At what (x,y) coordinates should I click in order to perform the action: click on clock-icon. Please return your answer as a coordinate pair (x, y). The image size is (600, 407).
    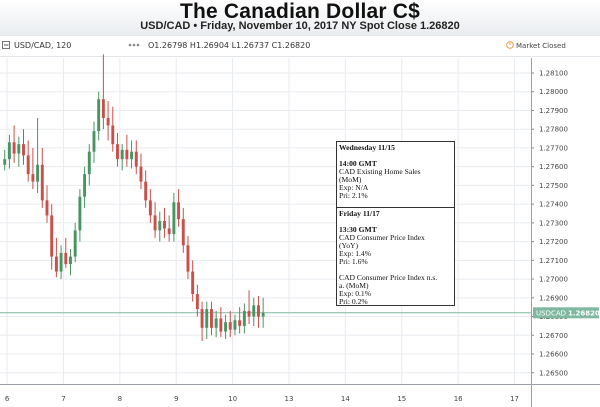
    Looking at the image, I should click on (510, 45).